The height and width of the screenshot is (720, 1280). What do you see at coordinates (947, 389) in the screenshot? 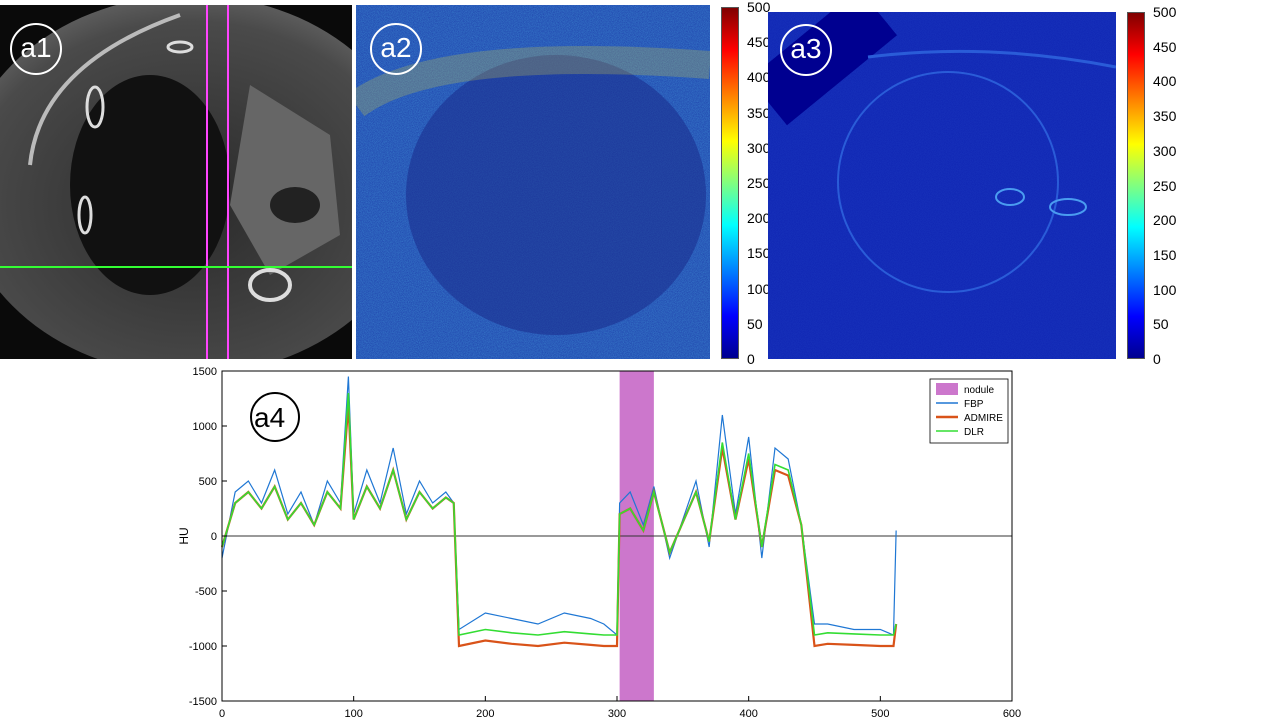
I see `legend-swatch` at bounding box center [947, 389].